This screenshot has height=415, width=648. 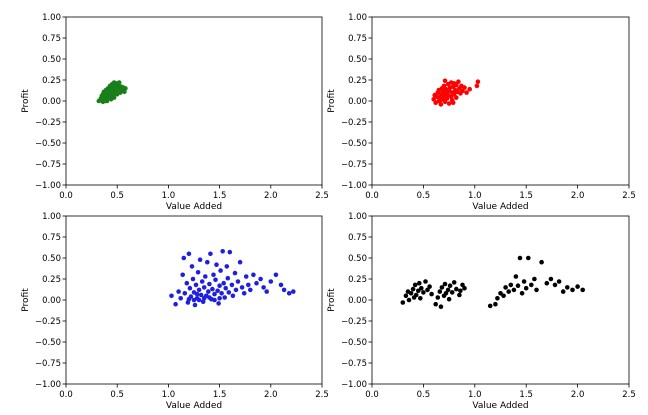 I want to click on x-tick-label: 2.0, so click(x=271, y=395).